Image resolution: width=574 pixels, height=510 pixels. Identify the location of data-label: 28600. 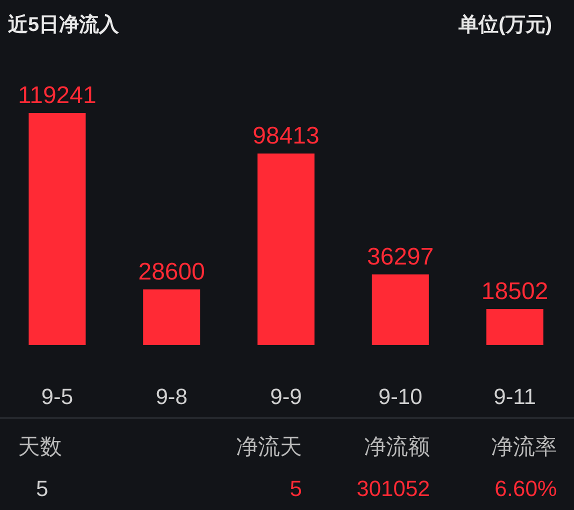
(171, 272).